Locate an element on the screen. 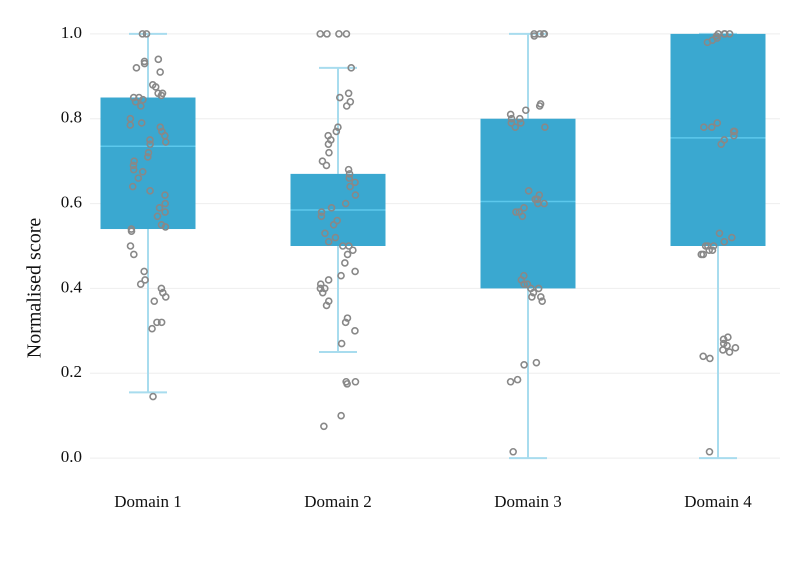 The height and width of the screenshot is (582, 800). y-tick-label: 0.4 is located at coordinates (72, 286).